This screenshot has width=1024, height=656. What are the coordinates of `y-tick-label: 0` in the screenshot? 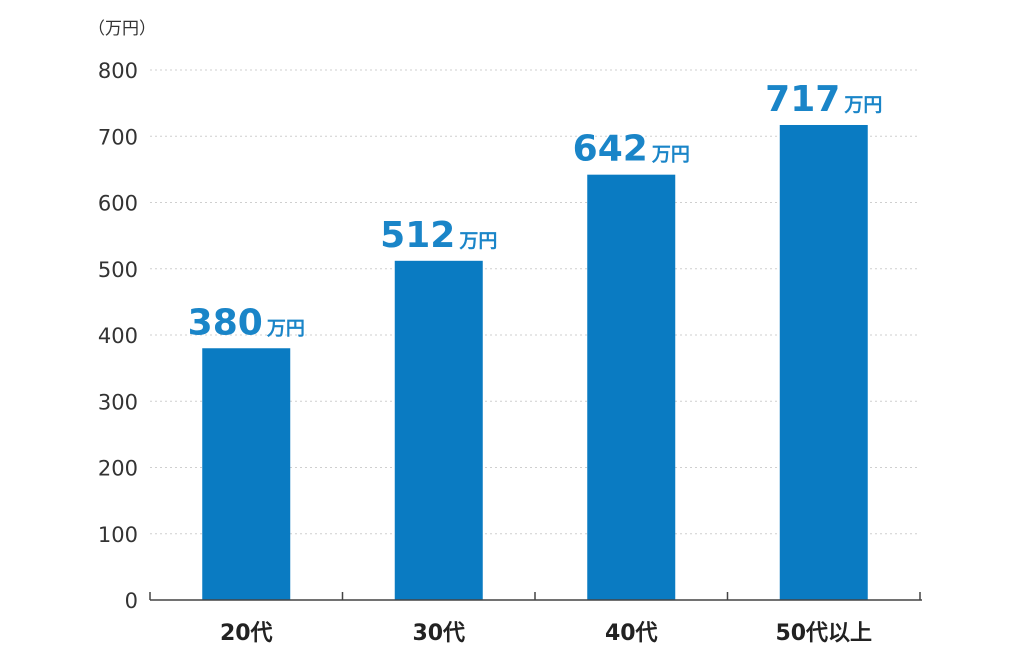 It's located at (131, 601).